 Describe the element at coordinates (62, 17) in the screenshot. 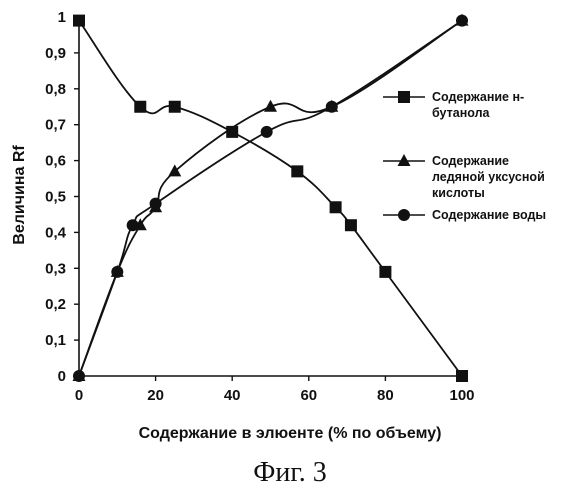

I see `y-tick-label: 1` at that location.